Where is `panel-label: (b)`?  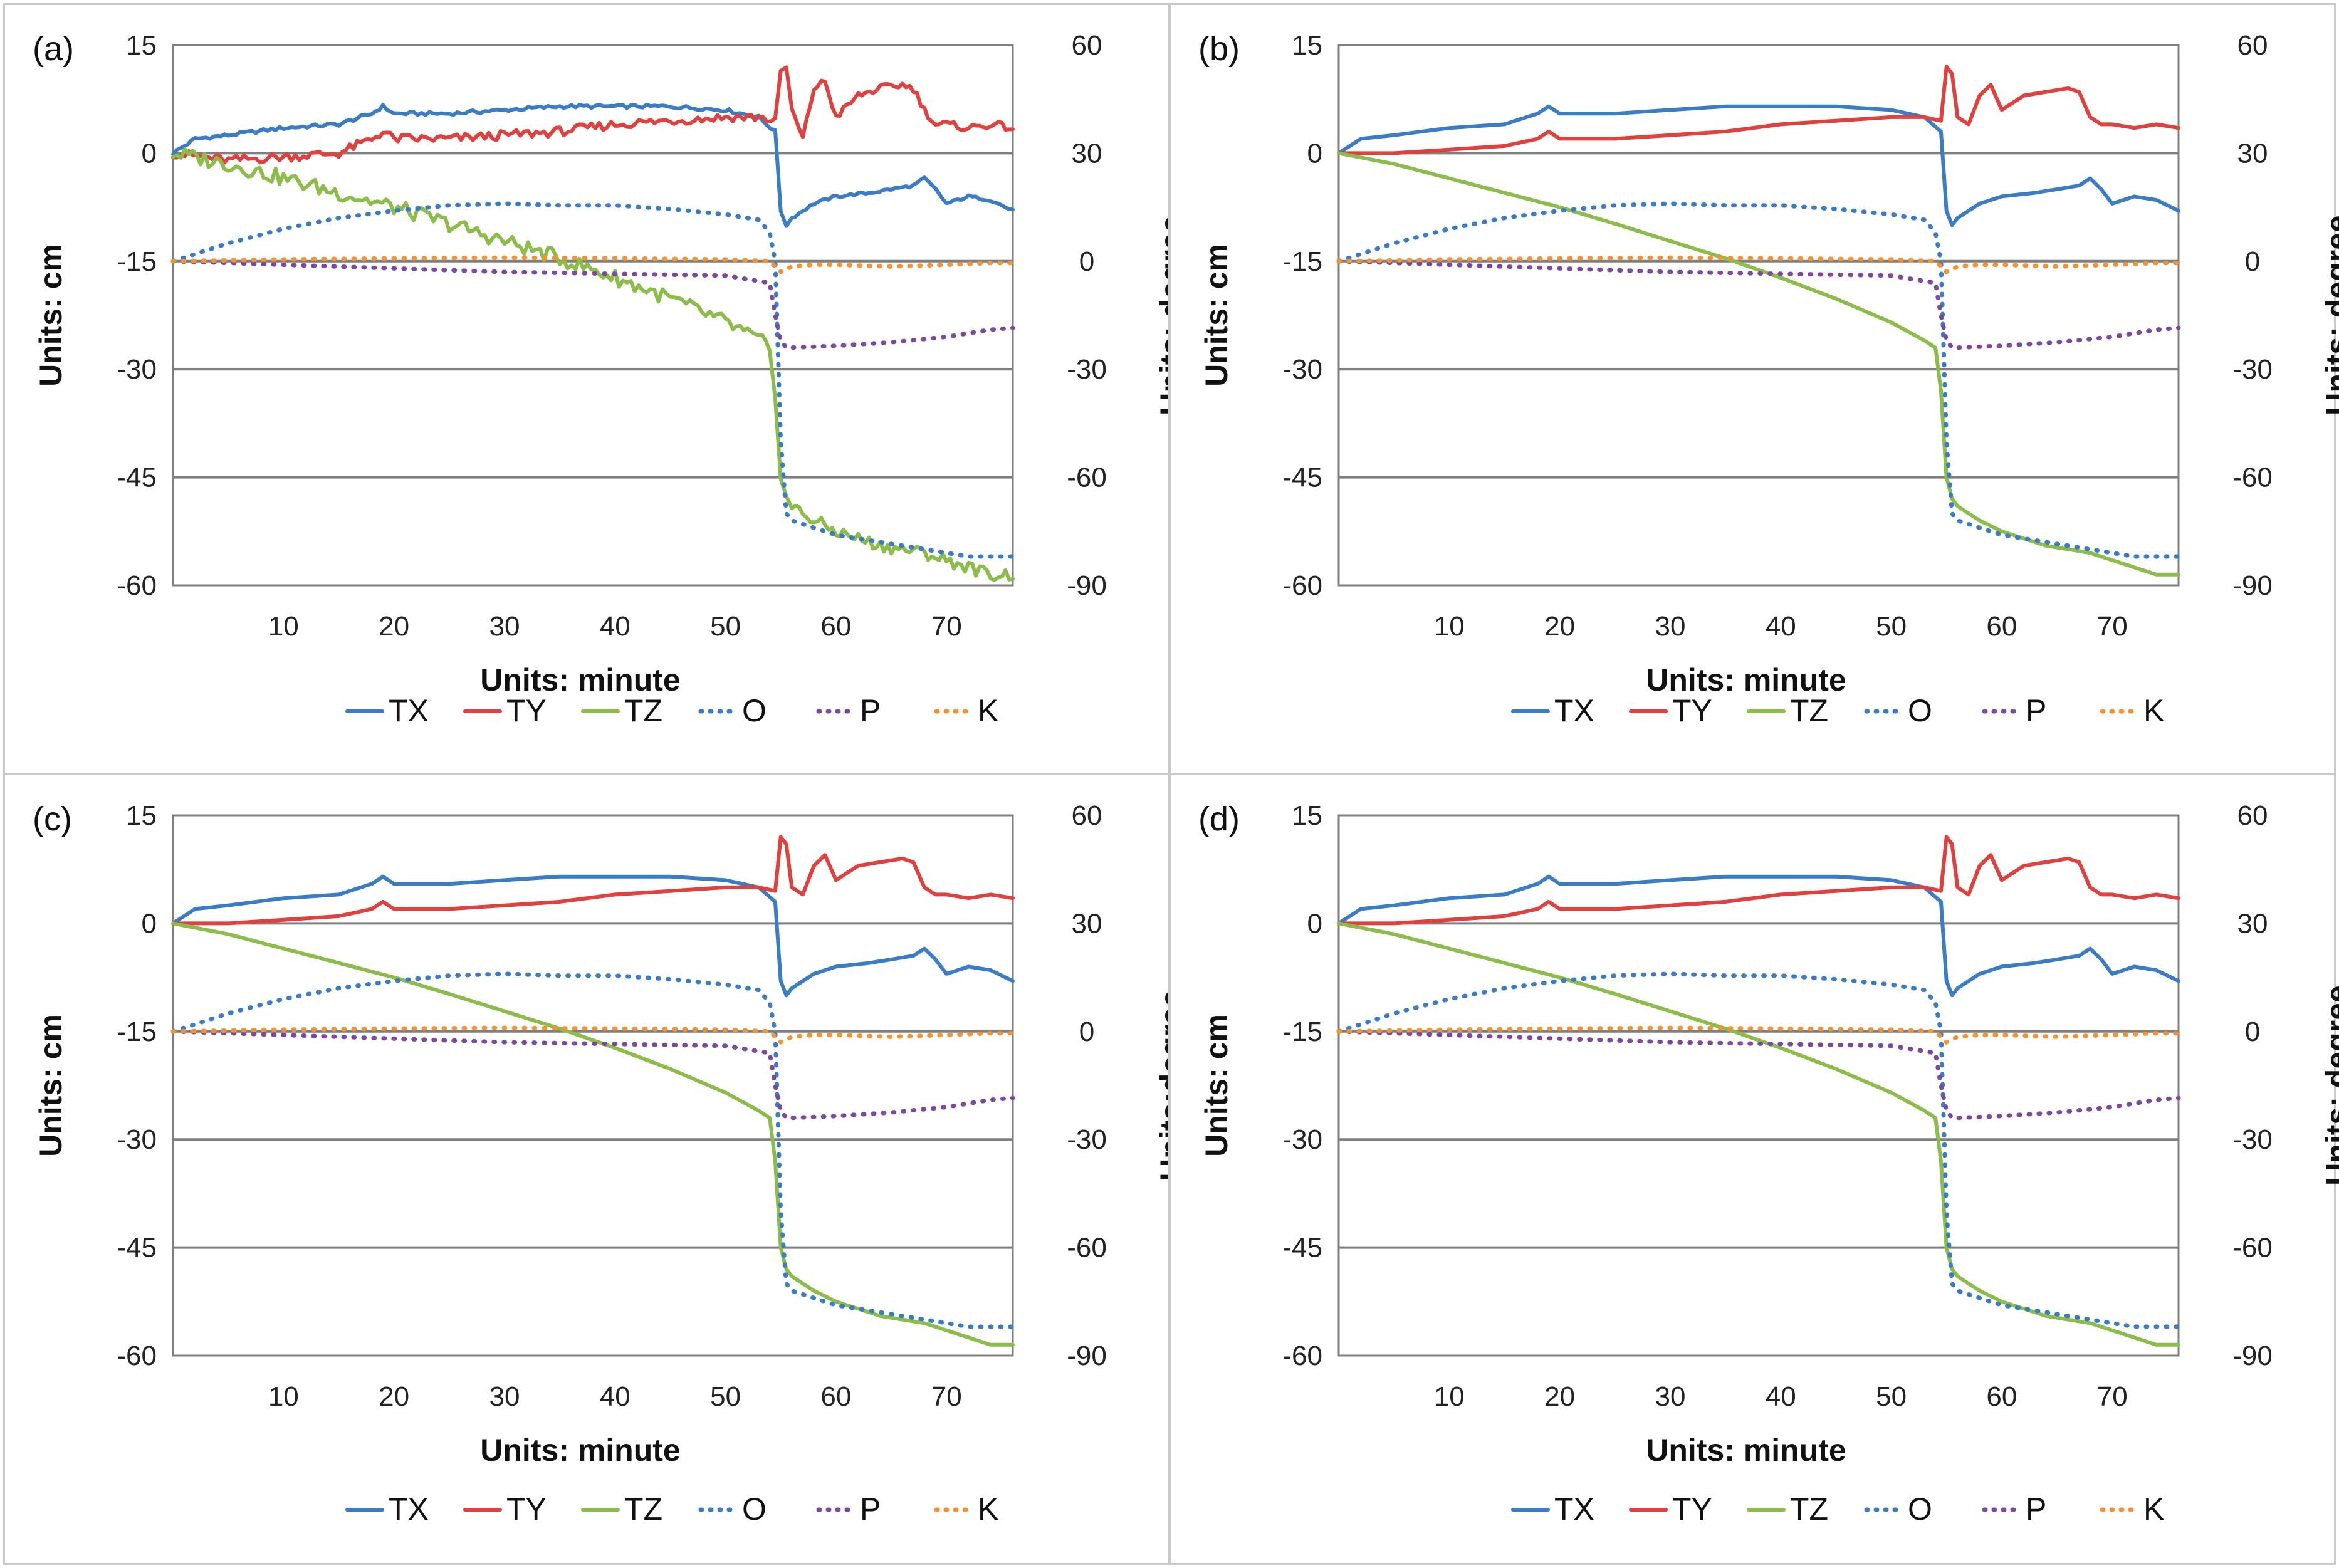 panel-label: (b) is located at coordinates (1219, 49).